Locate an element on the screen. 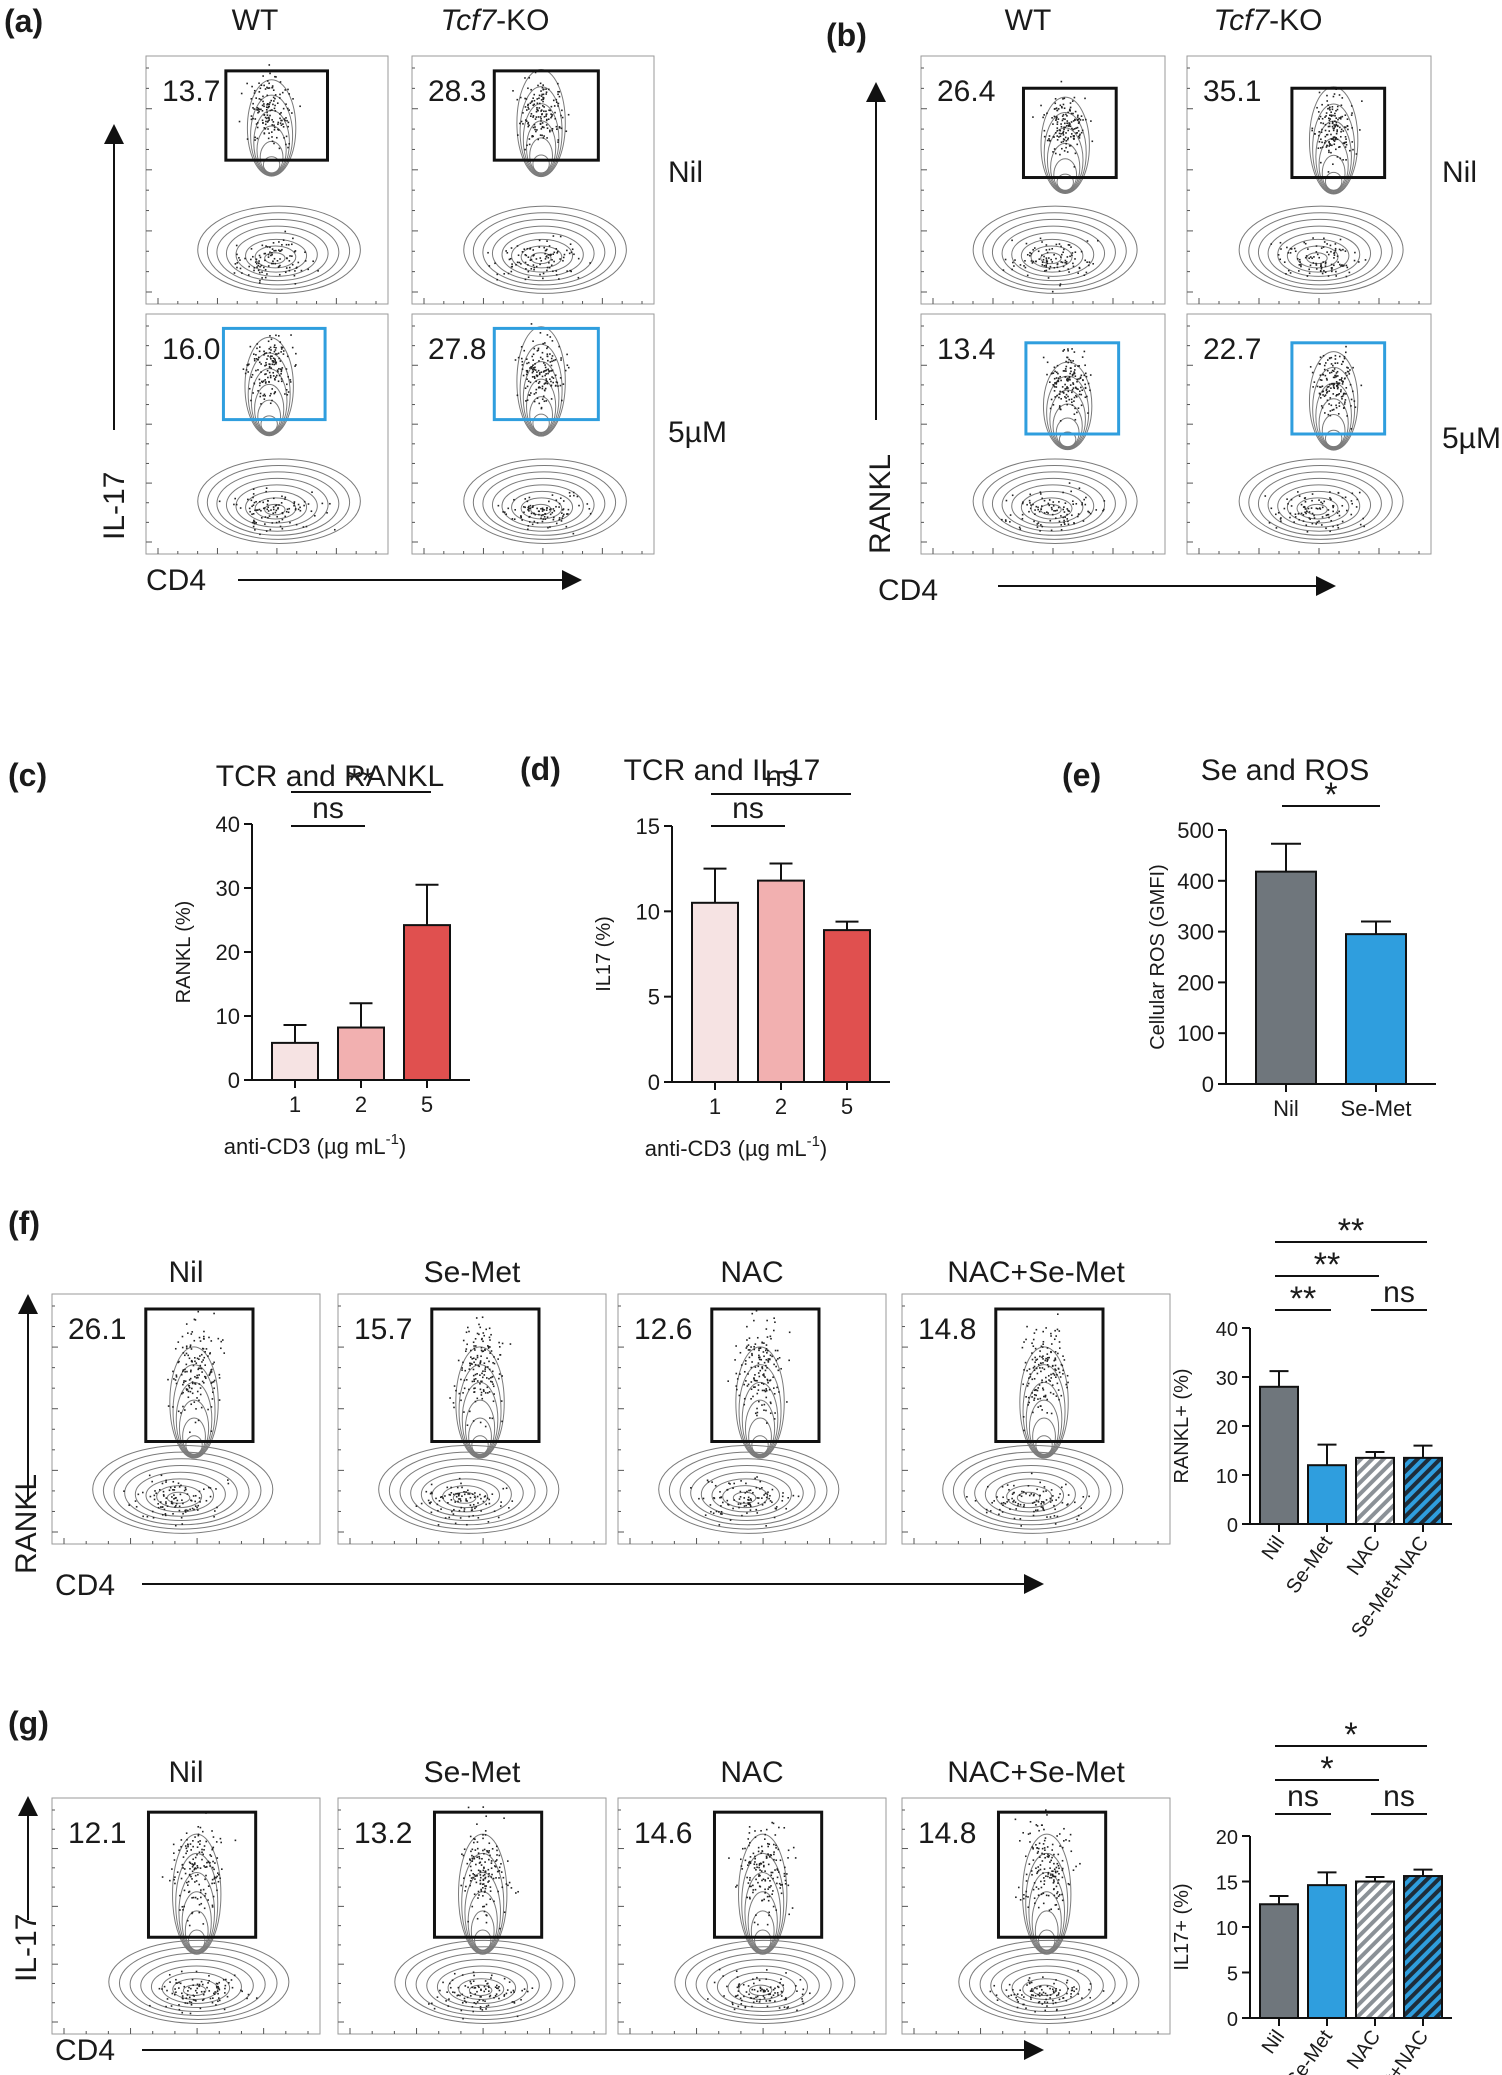 This screenshot has width=1502, height=2075. plot-ticks is located at coordinates (1030, 1424).